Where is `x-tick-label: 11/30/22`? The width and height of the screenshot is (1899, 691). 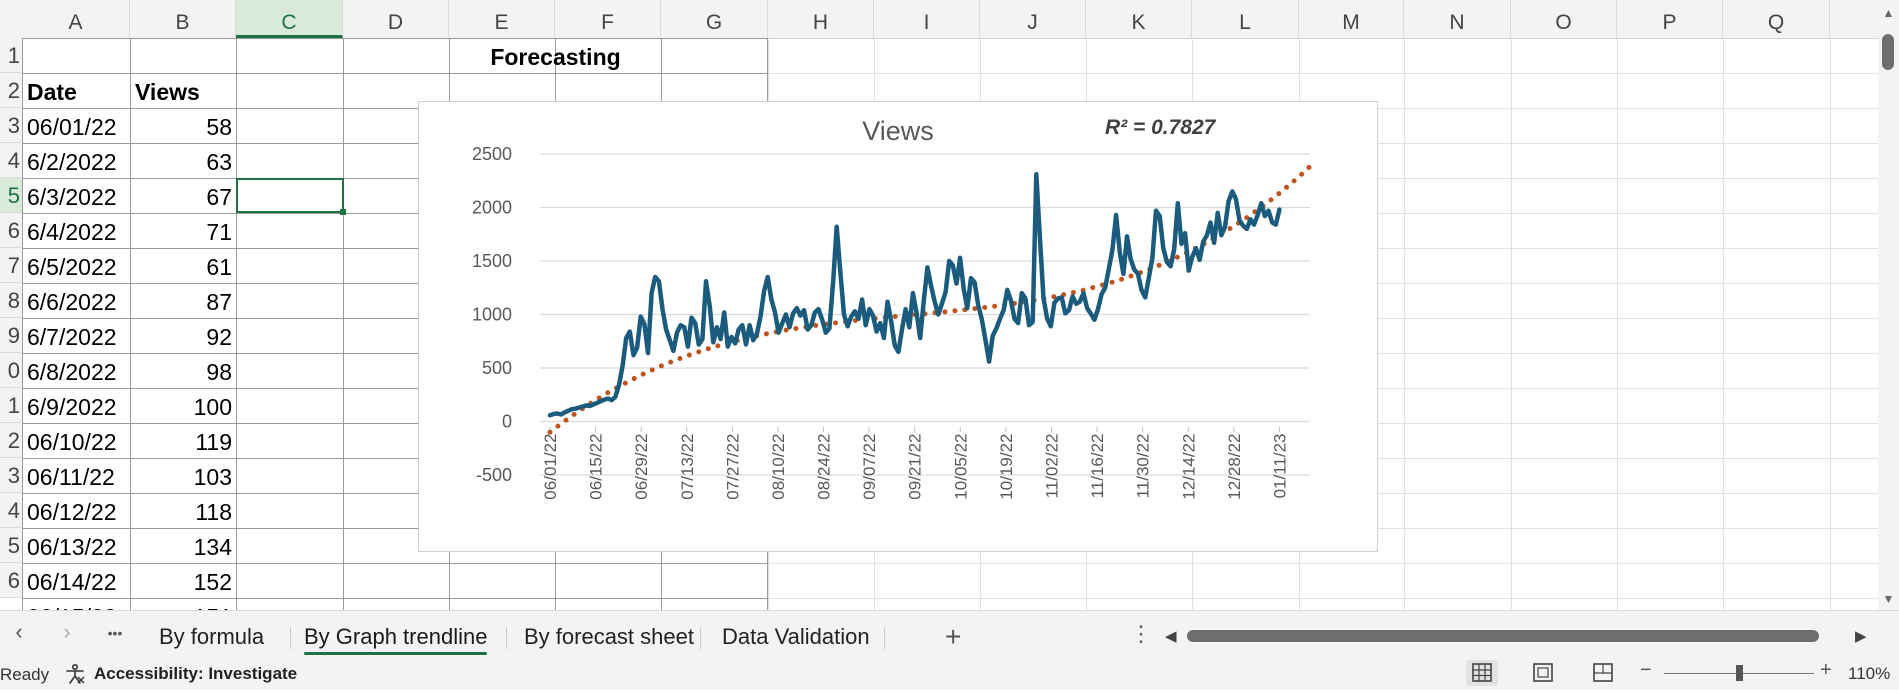 x-tick-label: 11/30/22 is located at coordinates (1143, 466).